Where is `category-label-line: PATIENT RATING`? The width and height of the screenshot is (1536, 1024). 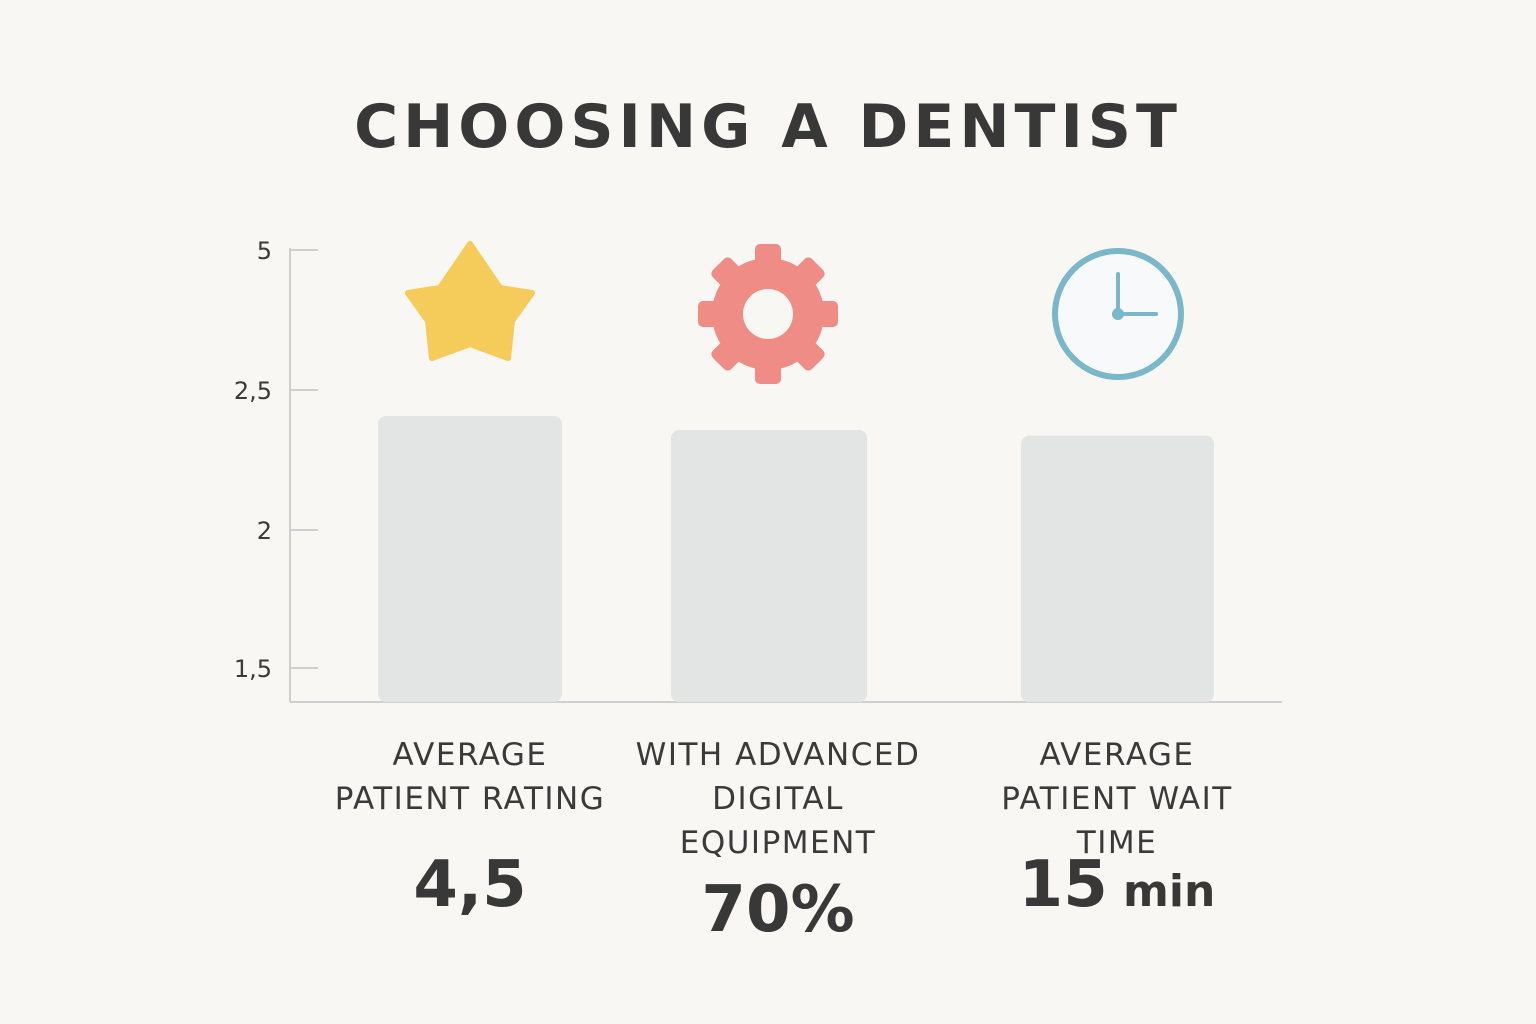
category-label-line: PATIENT RATING is located at coordinates (470, 799).